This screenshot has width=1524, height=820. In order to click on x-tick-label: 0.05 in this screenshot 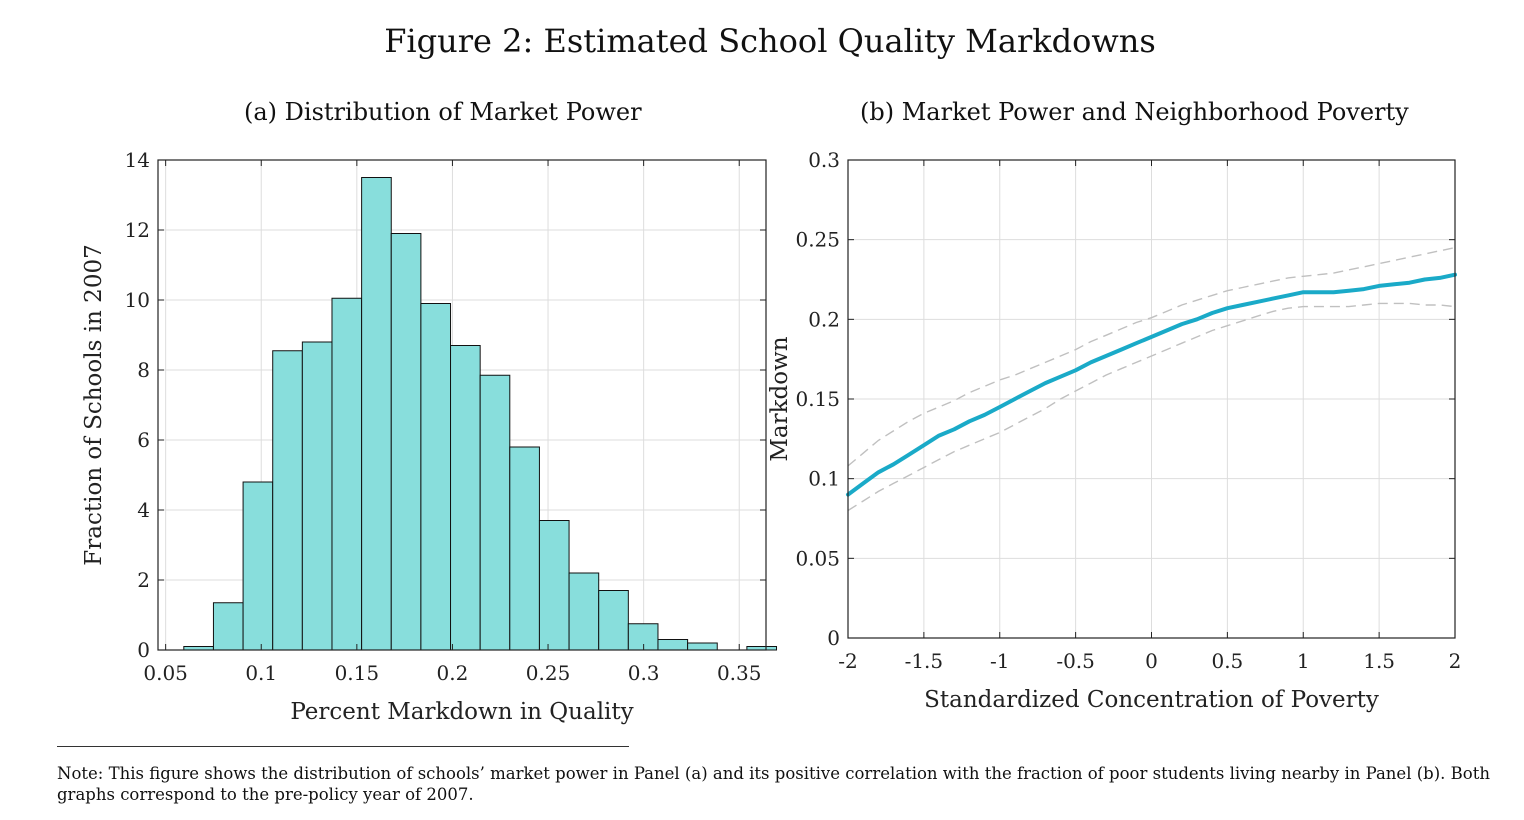, I will do `click(165, 673)`.